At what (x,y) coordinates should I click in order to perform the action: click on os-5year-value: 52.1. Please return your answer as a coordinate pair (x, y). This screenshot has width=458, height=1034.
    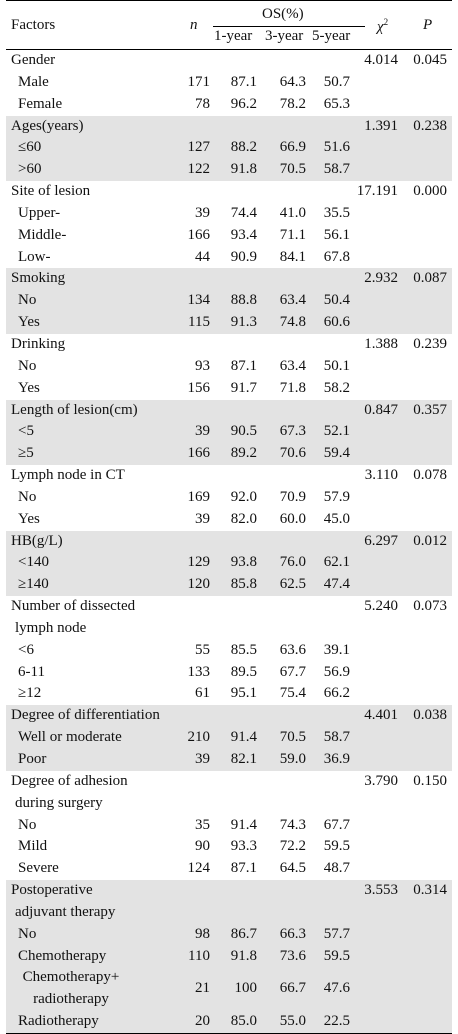
    Looking at the image, I should click on (336, 431).